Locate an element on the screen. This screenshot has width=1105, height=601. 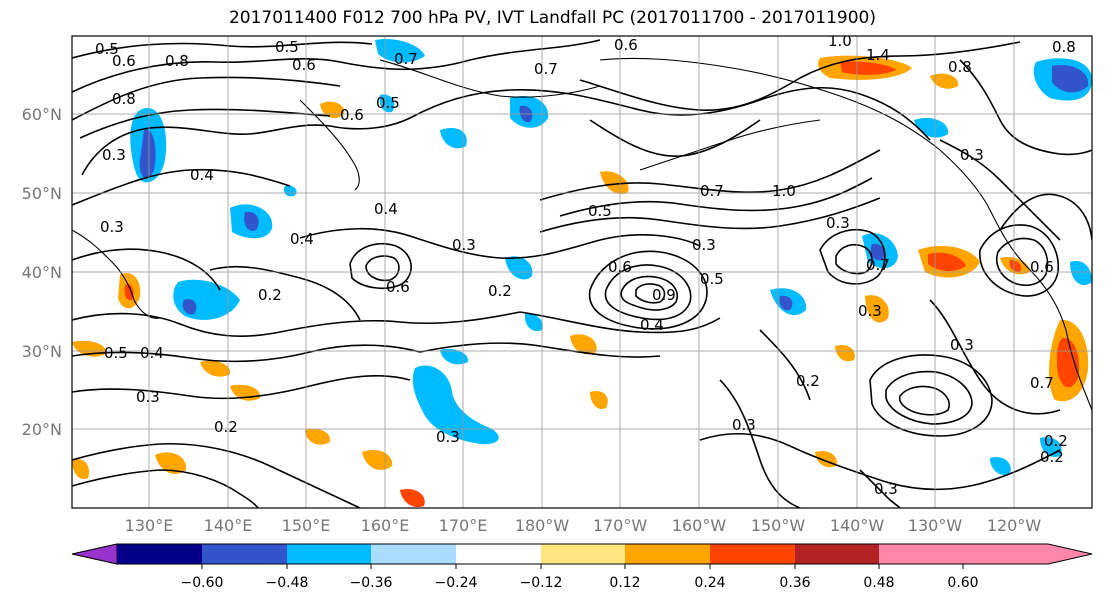
coast-asia is located at coordinates (116, 274).